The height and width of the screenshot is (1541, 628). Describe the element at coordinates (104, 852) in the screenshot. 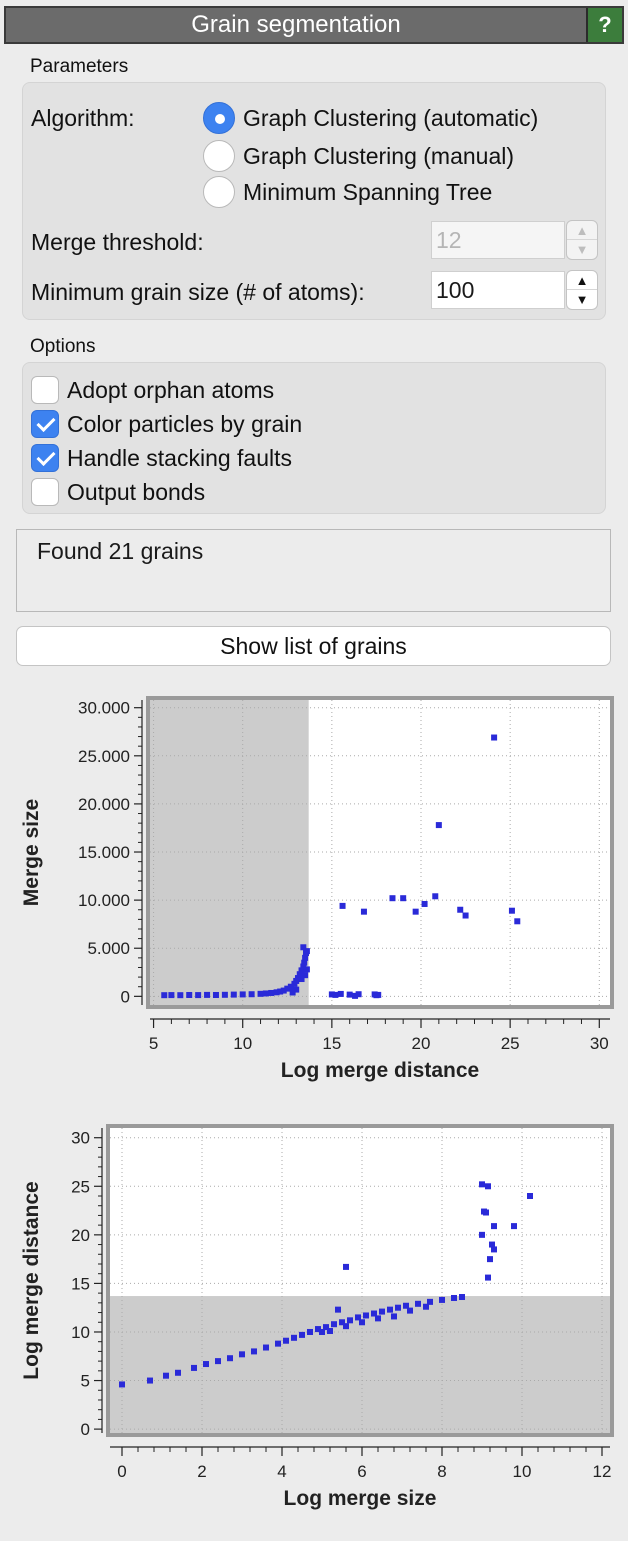

I see `y-tick-label: 15.000` at that location.